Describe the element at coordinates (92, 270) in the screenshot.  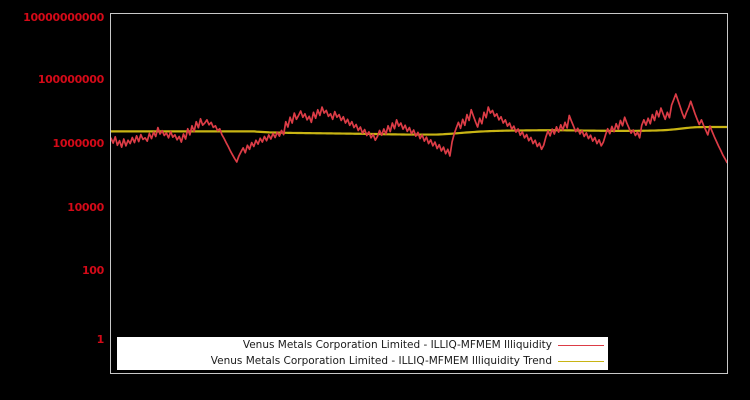
I see `y-axis-tick-label: 100` at that location.